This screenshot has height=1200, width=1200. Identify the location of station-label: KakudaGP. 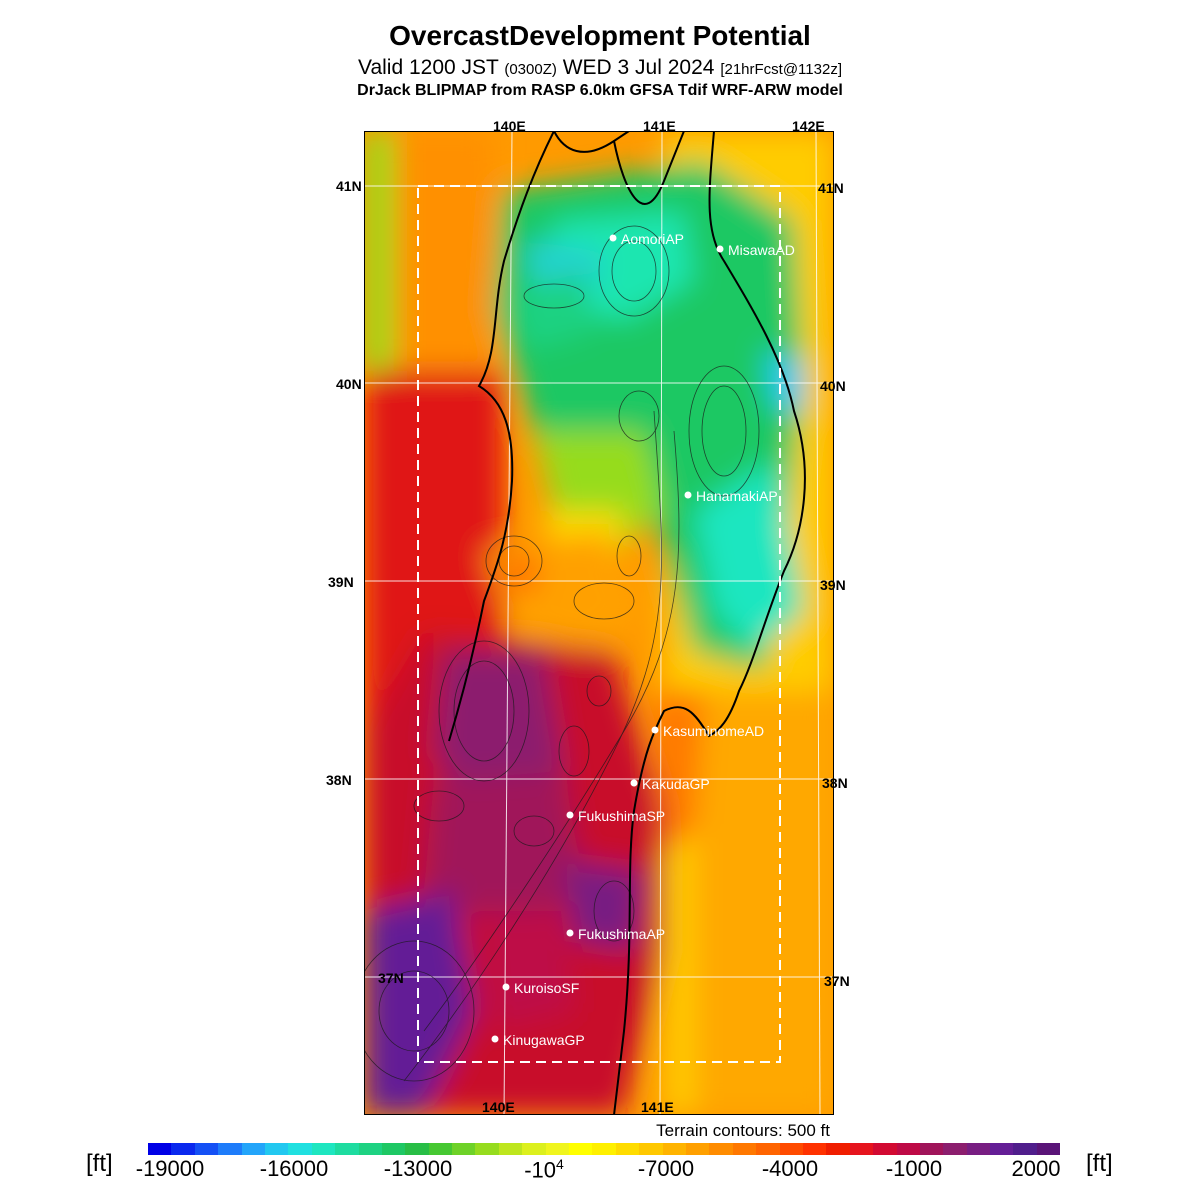
(676, 784).